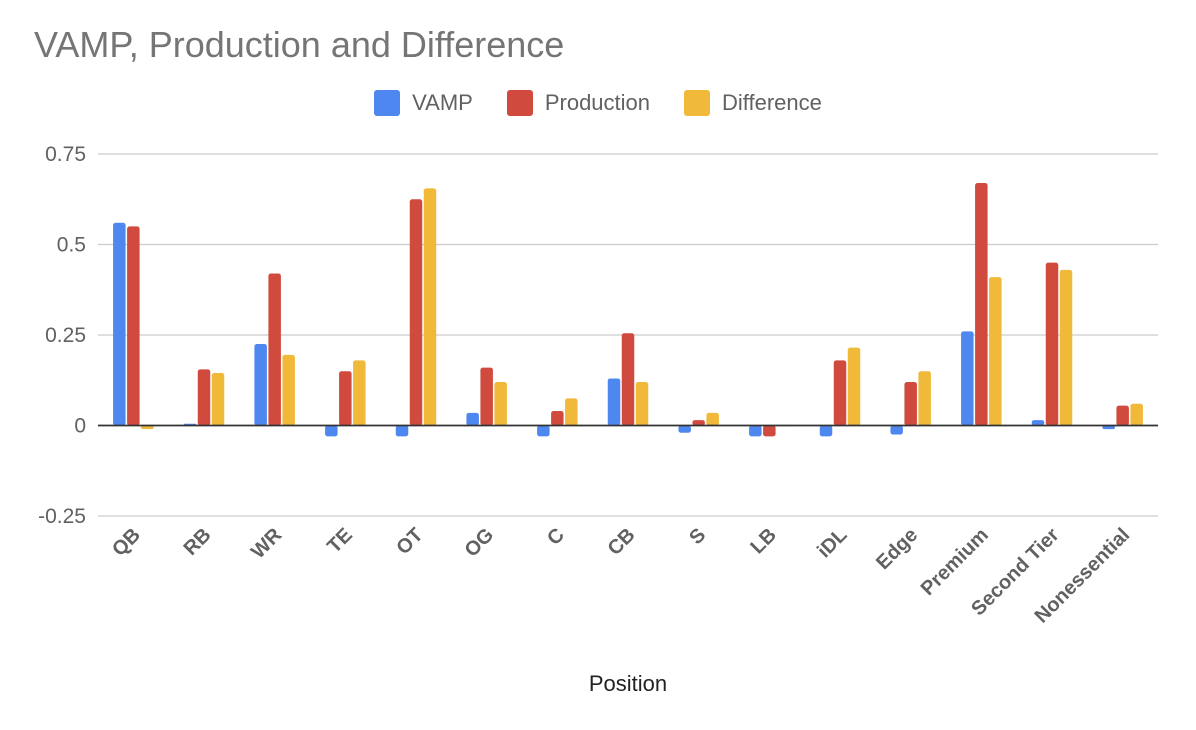 The width and height of the screenshot is (1196, 730). Describe the element at coordinates (622, 542) in the screenshot. I see `x-tick-label: CB` at that location.